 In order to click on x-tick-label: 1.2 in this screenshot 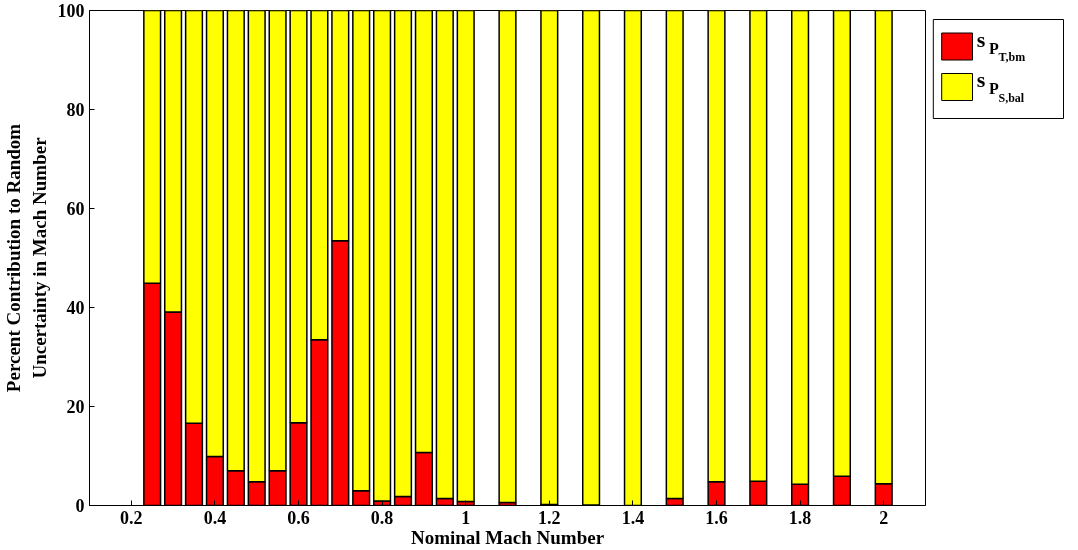, I will do `click(549, 517)`.